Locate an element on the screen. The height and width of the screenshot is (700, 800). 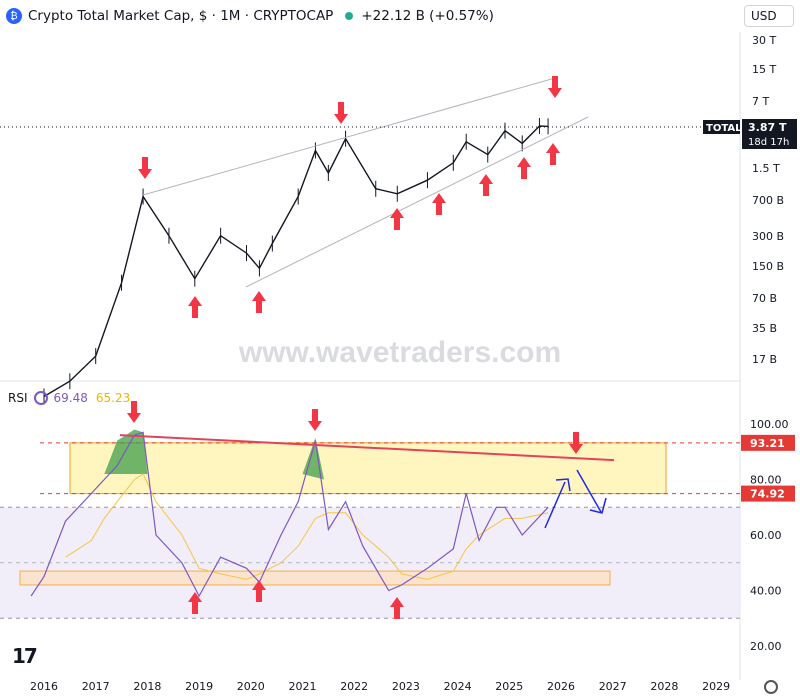
market-status-icon is located at coordinates (349, 16).